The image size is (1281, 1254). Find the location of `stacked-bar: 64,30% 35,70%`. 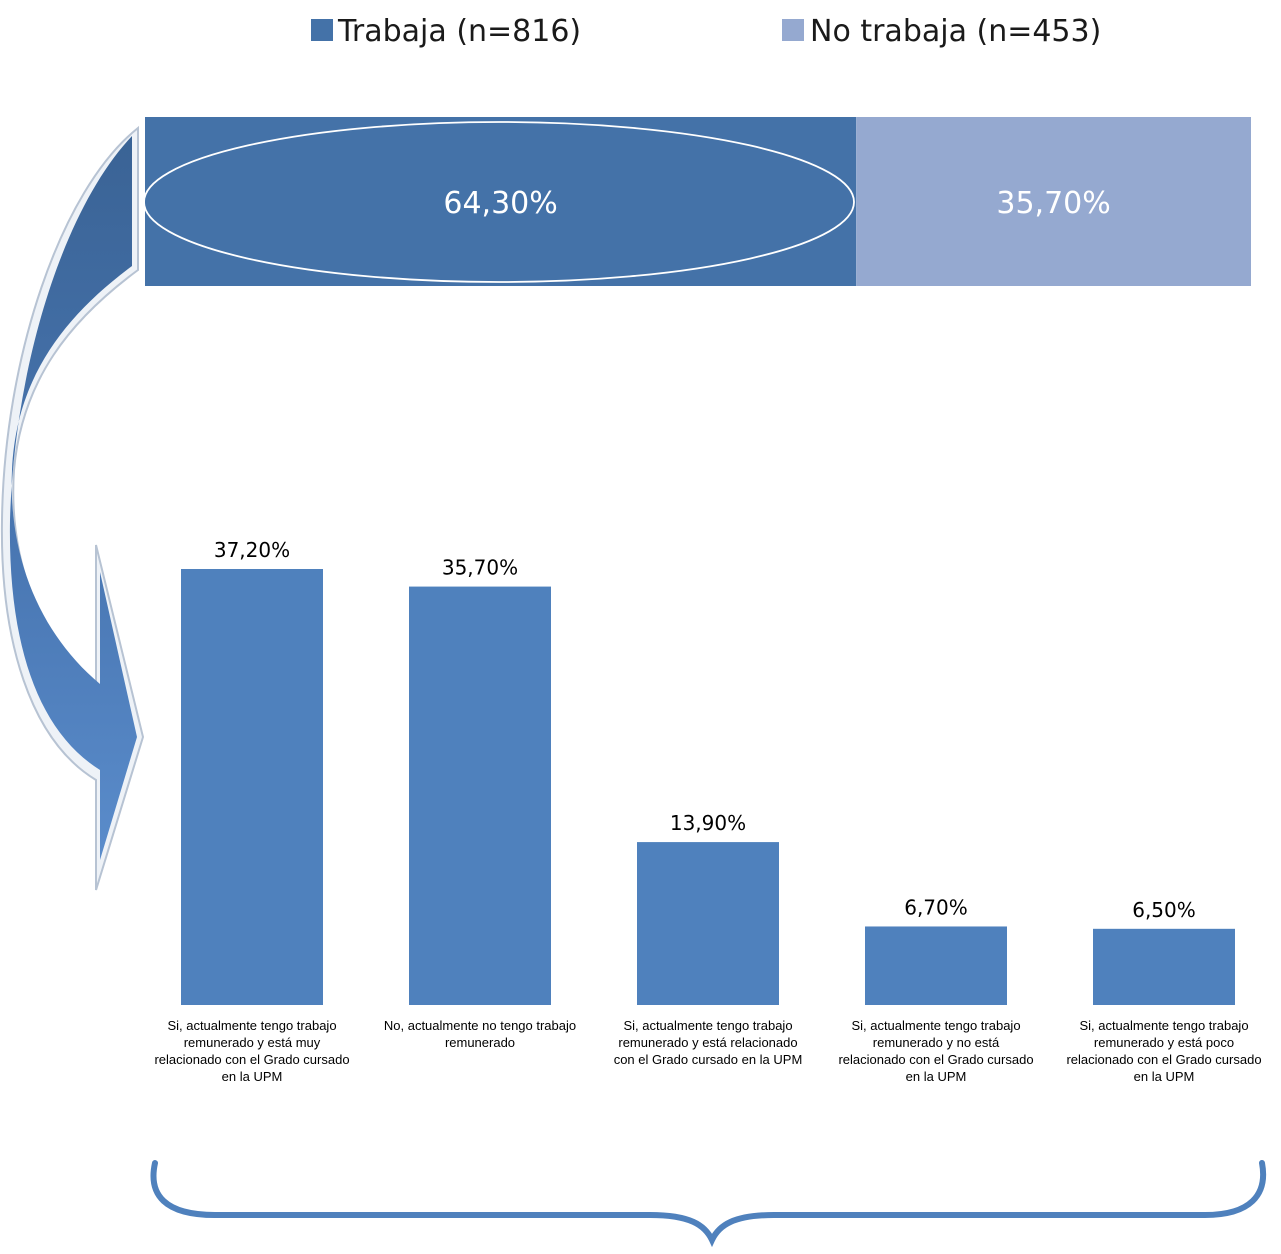

stacked-bar: 64,30% 35,70% is located at coordinates (697, 201).